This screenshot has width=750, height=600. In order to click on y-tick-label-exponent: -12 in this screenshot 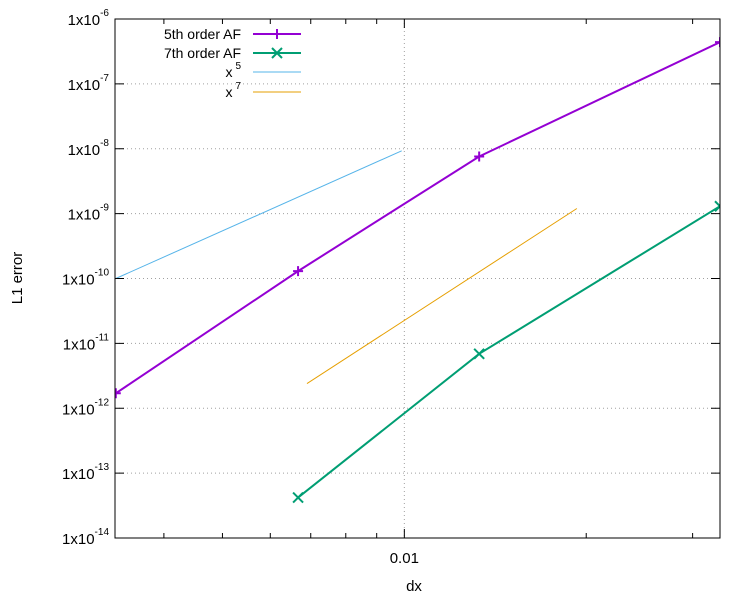, I will do `click(102, 402)`.